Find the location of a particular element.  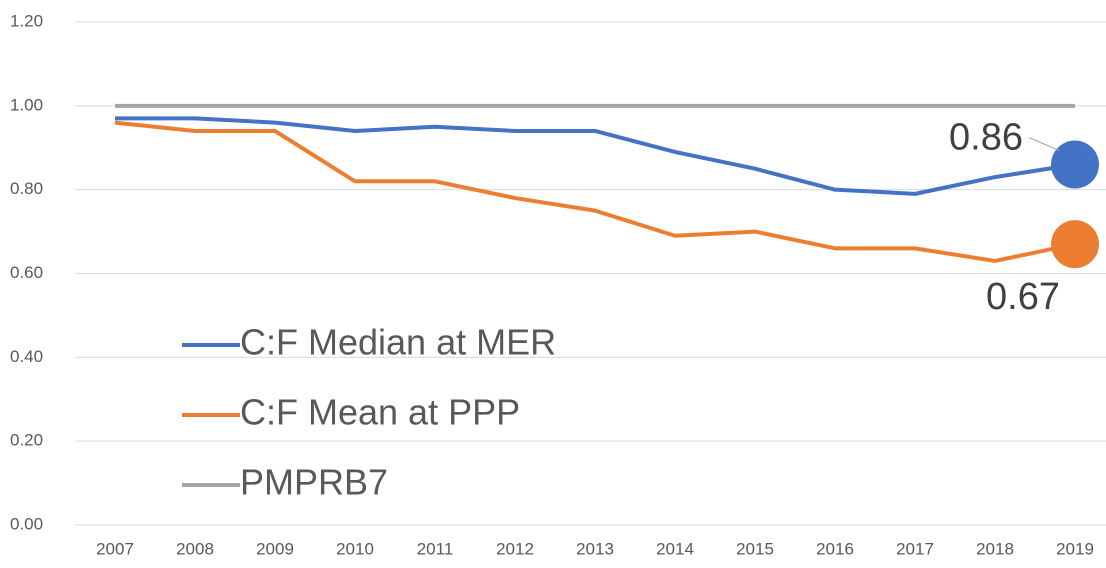

y-tick-label: 0.00 is located at coordinates (26, 523).